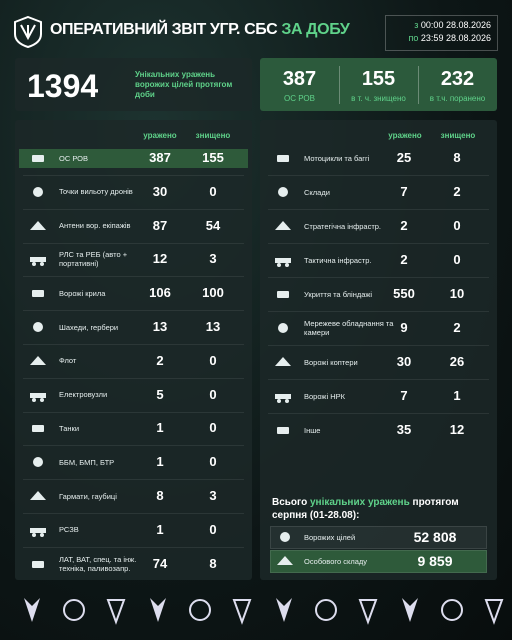  What do you see at coordinates (335, 561) in the screenshot?
I see `monthly-label: Особового складу` at bounding box center [335, 561].